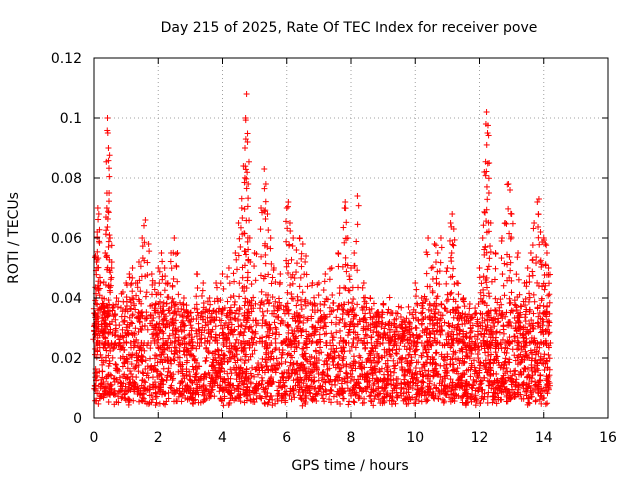  What do you see at coordinates (66, 359) in the screenshot?
I see `y-tick-label: 0.02` at bounding box center [66, 359].